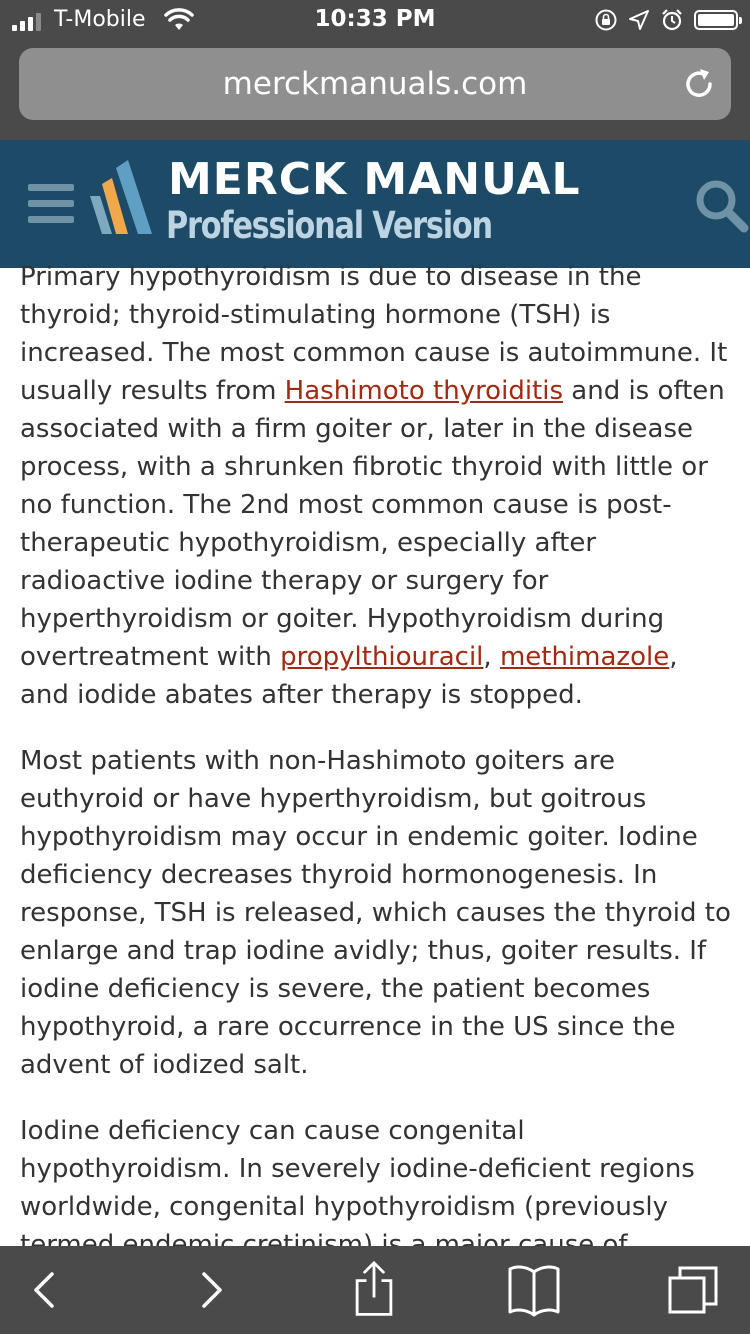 Image resolution: width=750 pixels, height=1334 pixels. Describe the element at coordinates (718, 20) in the screenshot. I see `battery-icon` at that location.